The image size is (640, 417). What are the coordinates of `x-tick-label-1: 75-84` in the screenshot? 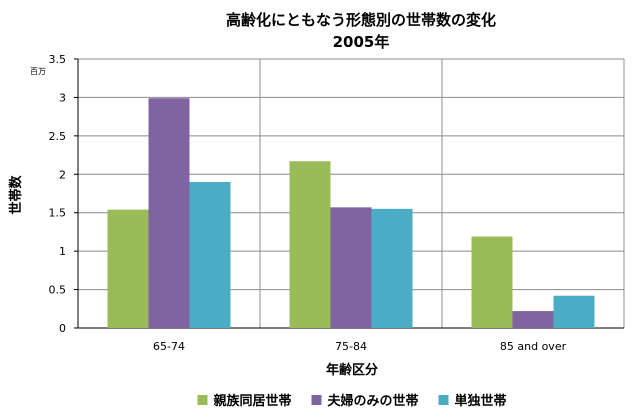 It's located at (351, 346).